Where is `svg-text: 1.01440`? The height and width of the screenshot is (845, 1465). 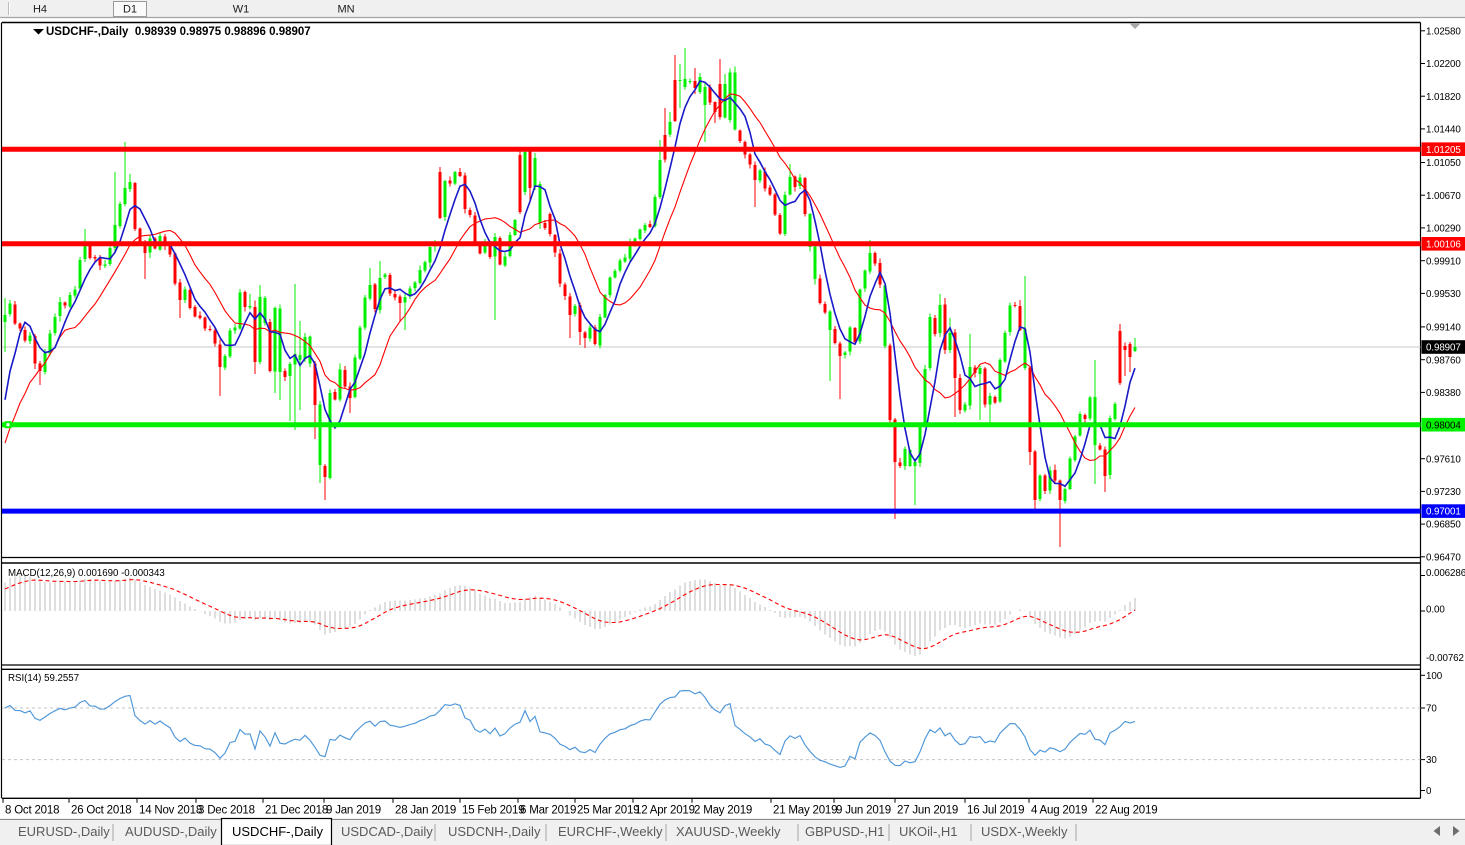 svg-text: 1.01440 is located at coordinates (1443, 130).